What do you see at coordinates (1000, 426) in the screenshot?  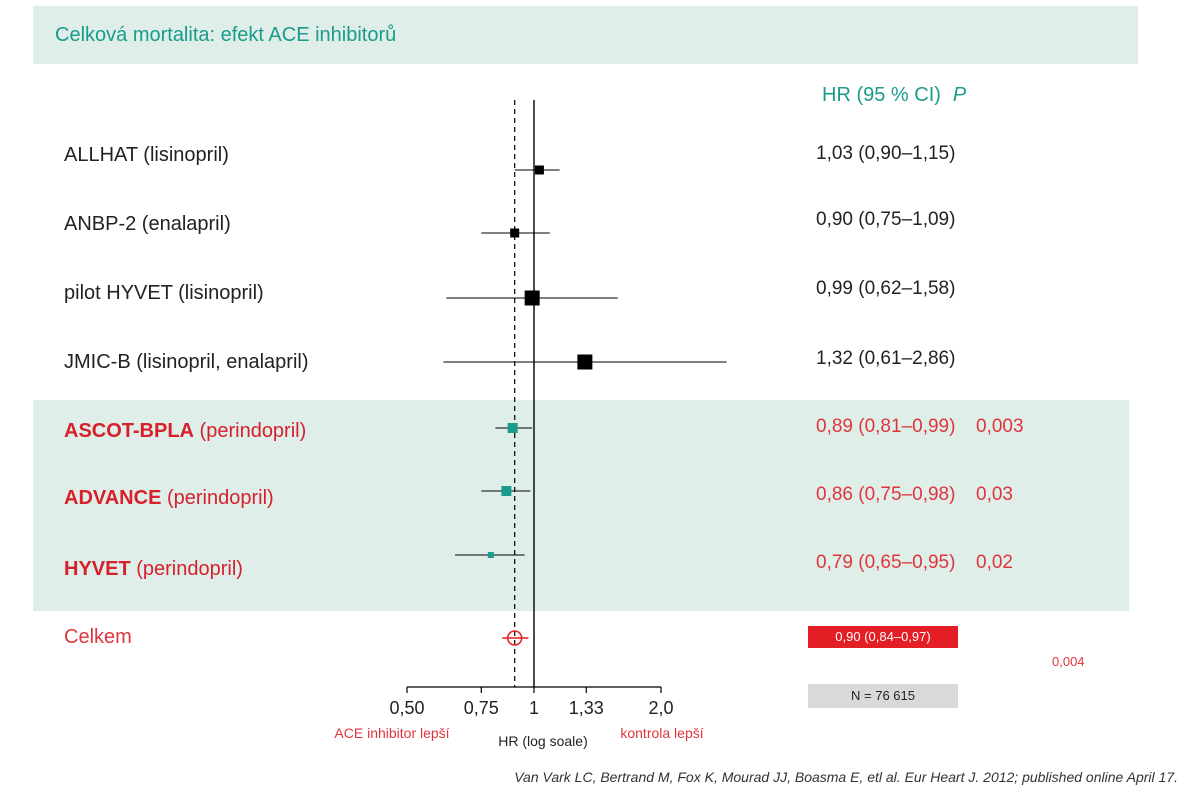 I see `p-value-ascot: 0,003` at bounding box center [1000, 426].